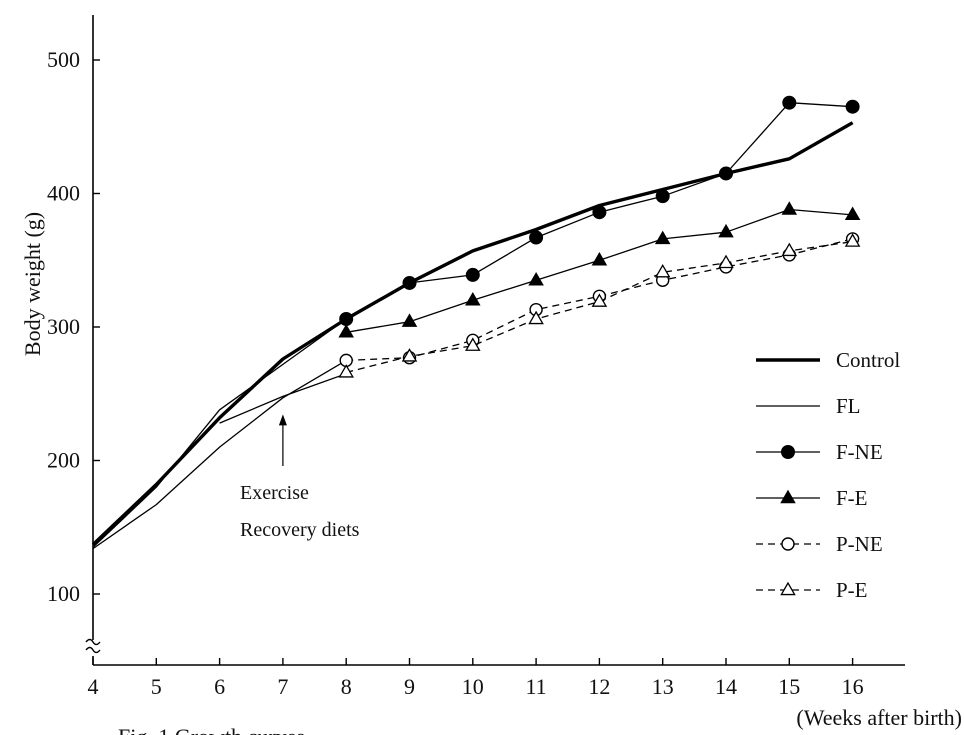 This screenshot has width=964, height=735. What do you see at coordinates (788, 496) in the screenshot?
I see `legend-marker-f-e` at bounding box center [788, 496].